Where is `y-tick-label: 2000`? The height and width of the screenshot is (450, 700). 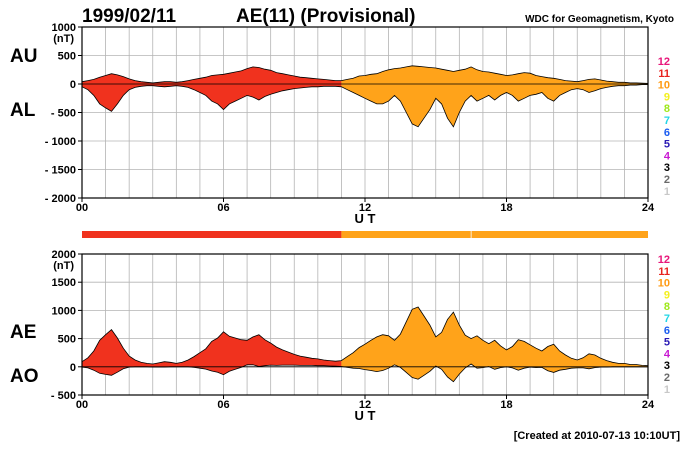 y-tick-label: 2000 is located at coordinates (64, 255).